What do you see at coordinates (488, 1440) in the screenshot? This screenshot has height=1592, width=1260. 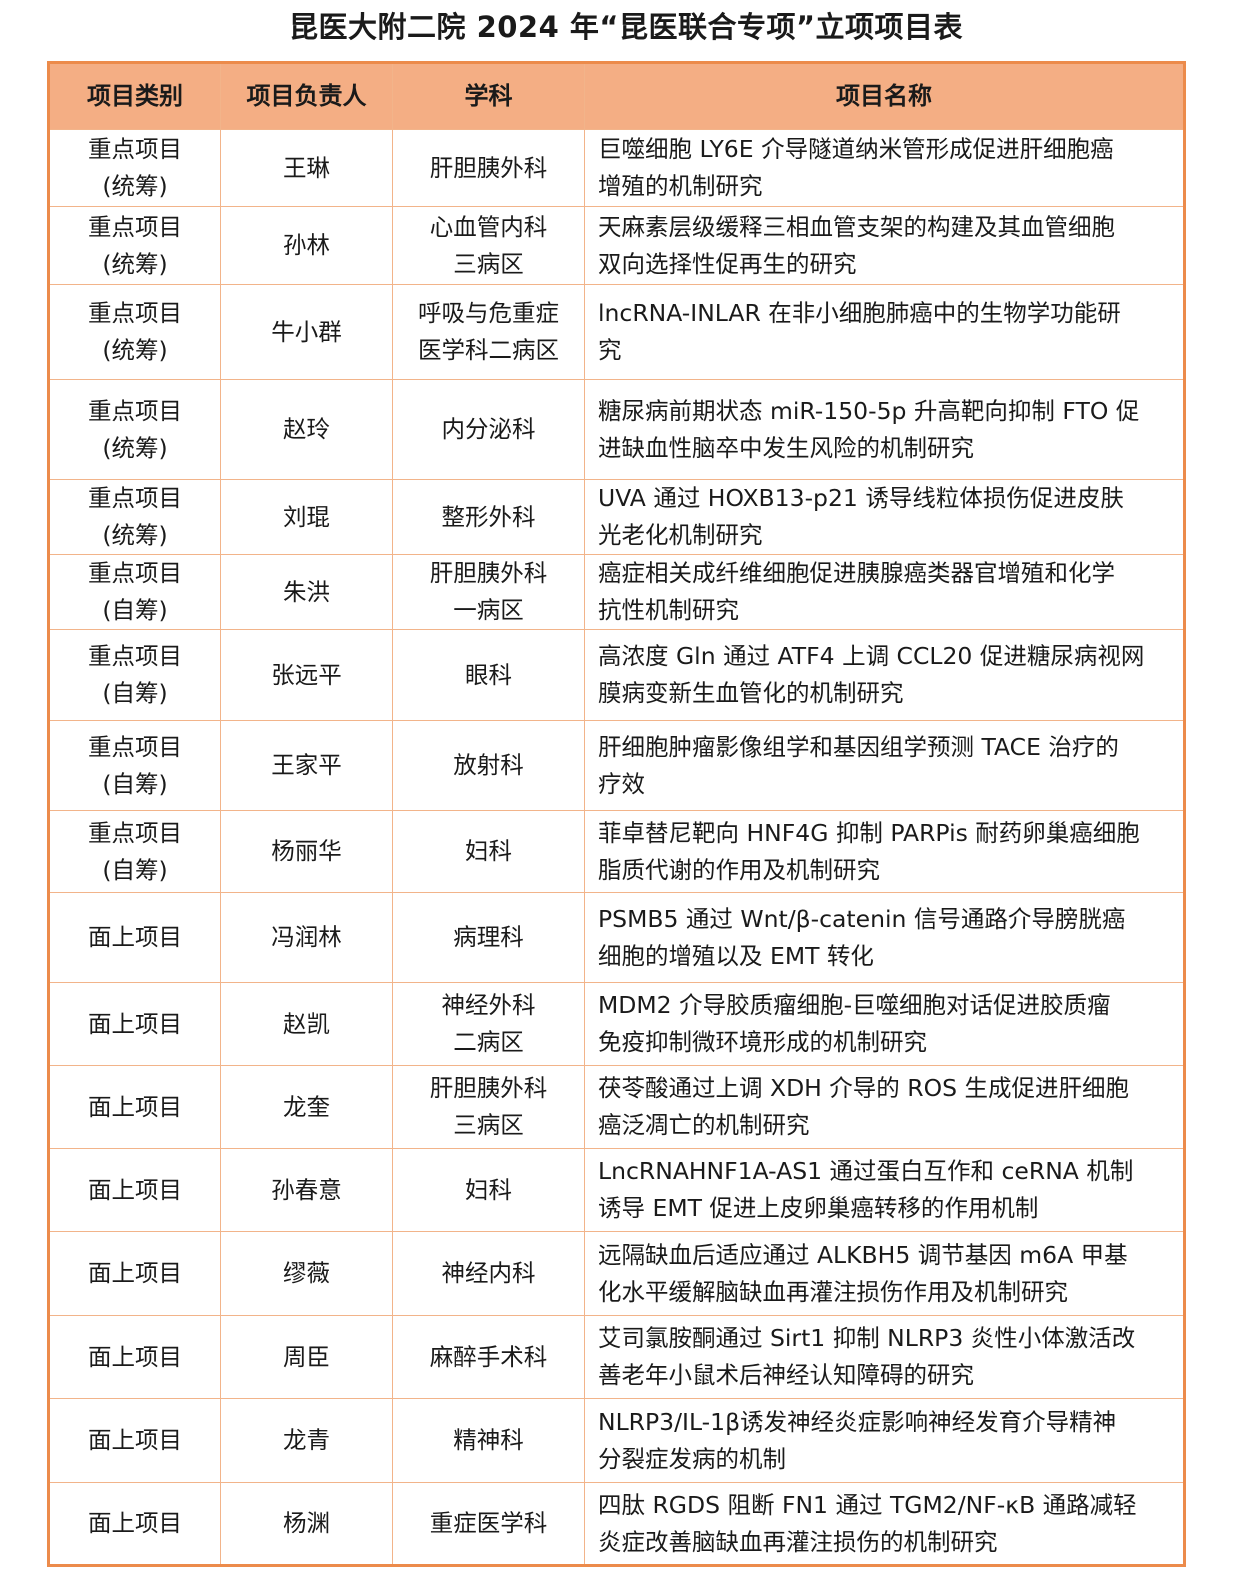 I see `department-cell: 精神科` at bounding box center [488, 1440].